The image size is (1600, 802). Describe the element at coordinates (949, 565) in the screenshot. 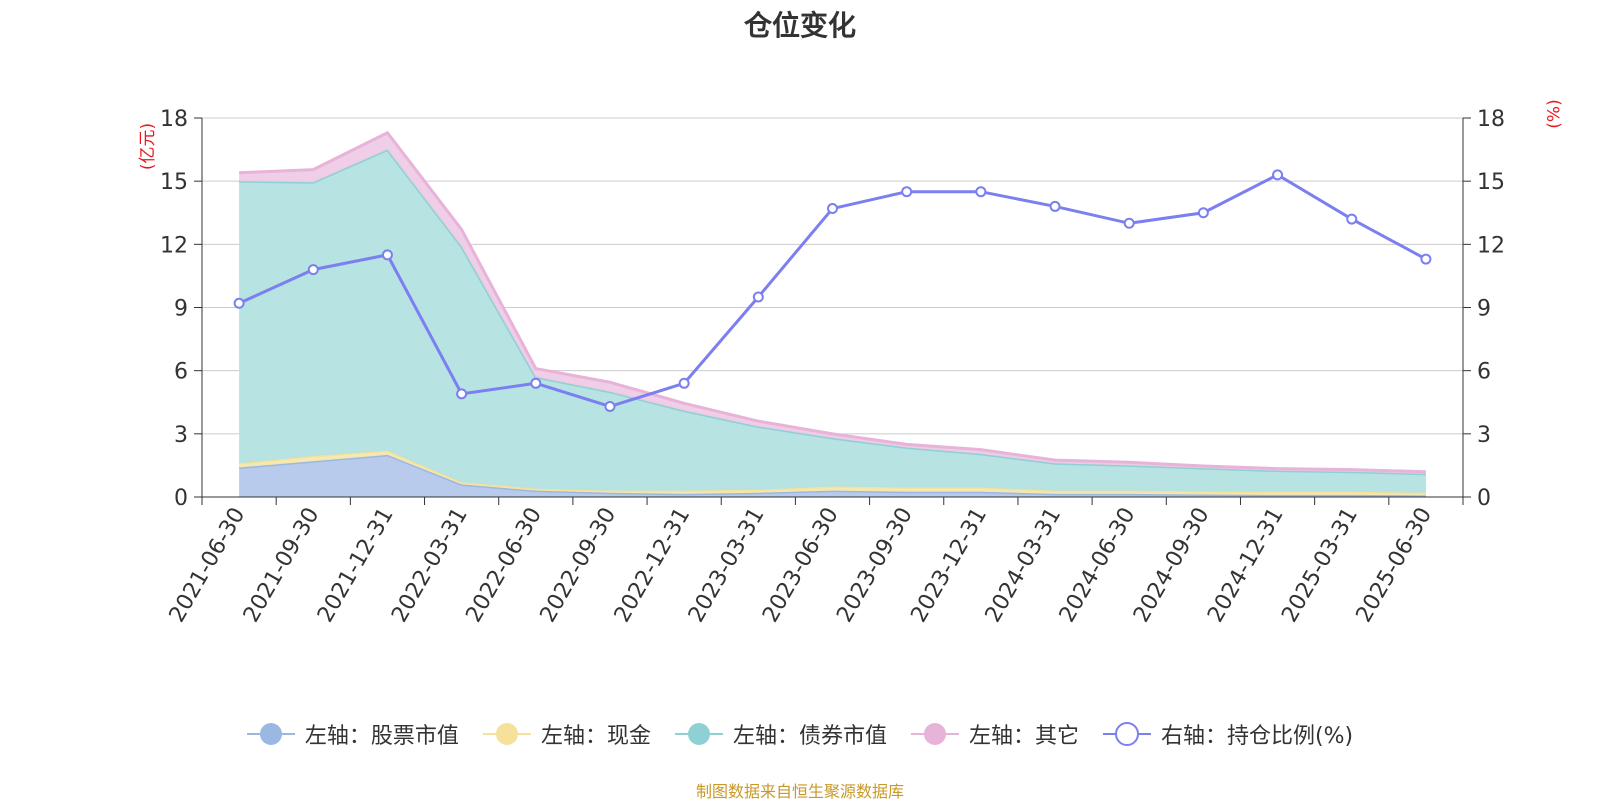

I see `x-tick-label: 2023-12-31` at that location.